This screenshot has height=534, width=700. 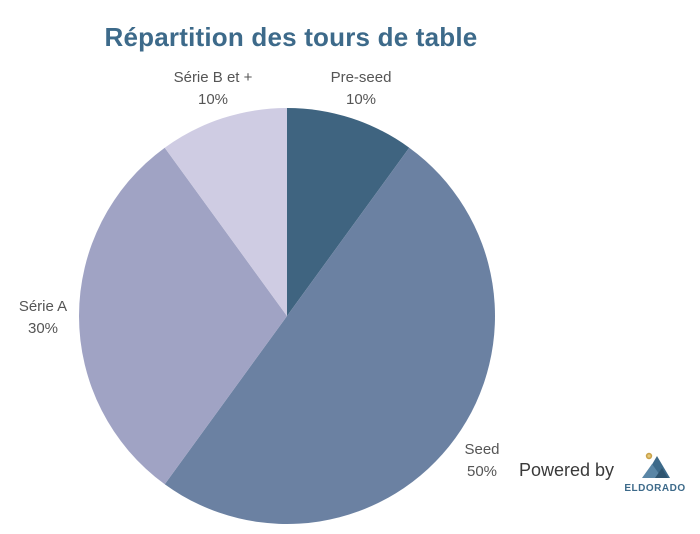 What do you see at coordinates (656, 465) in the screenshot?
I see `mountain-icon` at bounding box center [656, 465].